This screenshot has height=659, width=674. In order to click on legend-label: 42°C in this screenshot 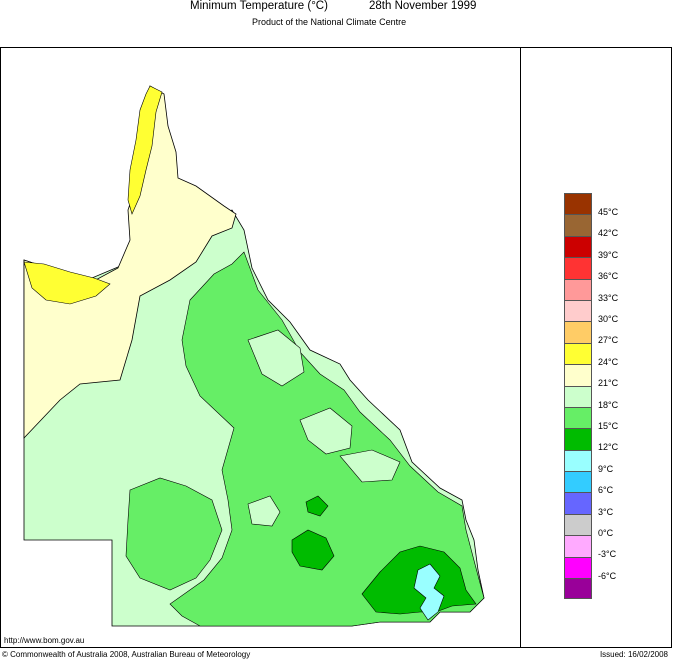, I will do `click(608, 233)`.